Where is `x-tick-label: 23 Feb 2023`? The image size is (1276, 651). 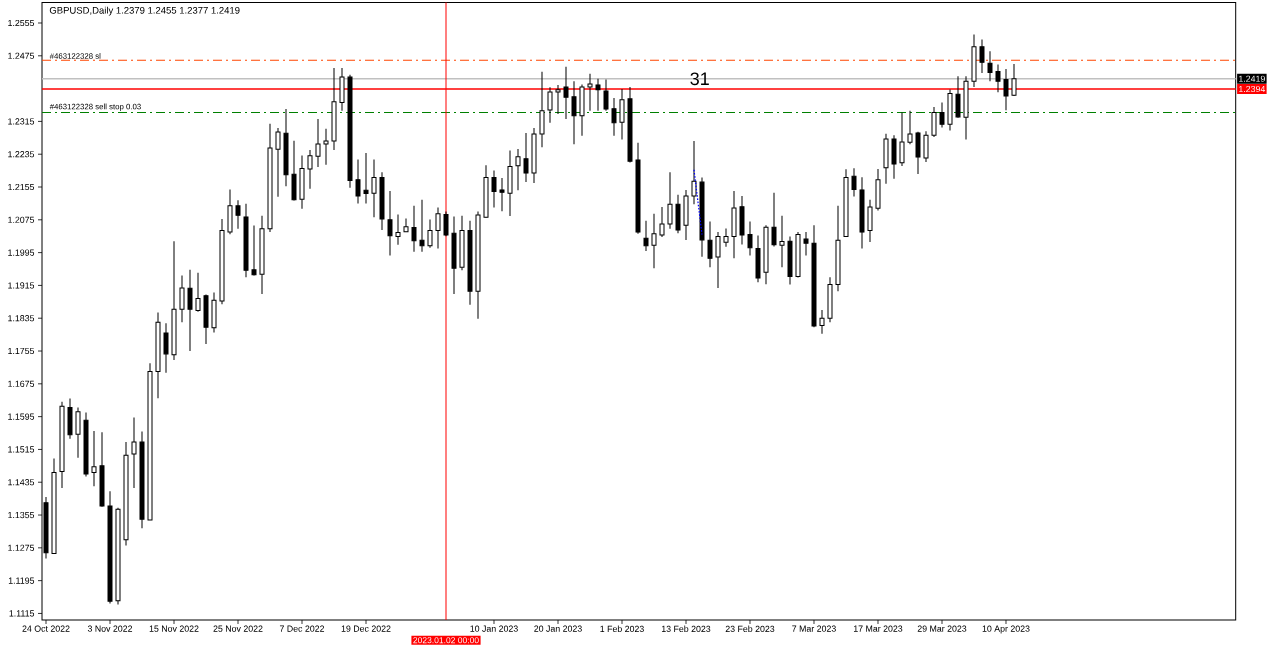 x-tick-label: 23 Feb 2023 is located at coordinates (750, 628).